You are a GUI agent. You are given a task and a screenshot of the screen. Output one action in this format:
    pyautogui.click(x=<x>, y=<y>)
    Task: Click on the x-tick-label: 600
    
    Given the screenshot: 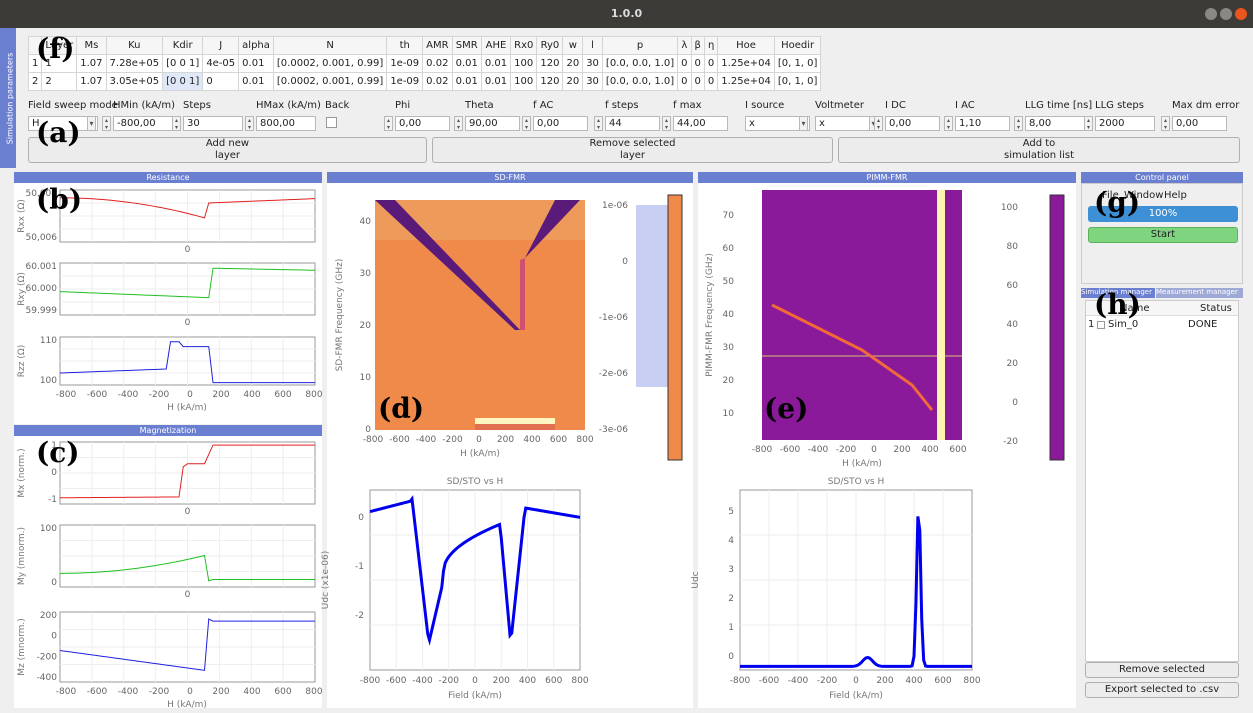 What is the action you would take?
    pyautogui.click(x=553, y=681)
    